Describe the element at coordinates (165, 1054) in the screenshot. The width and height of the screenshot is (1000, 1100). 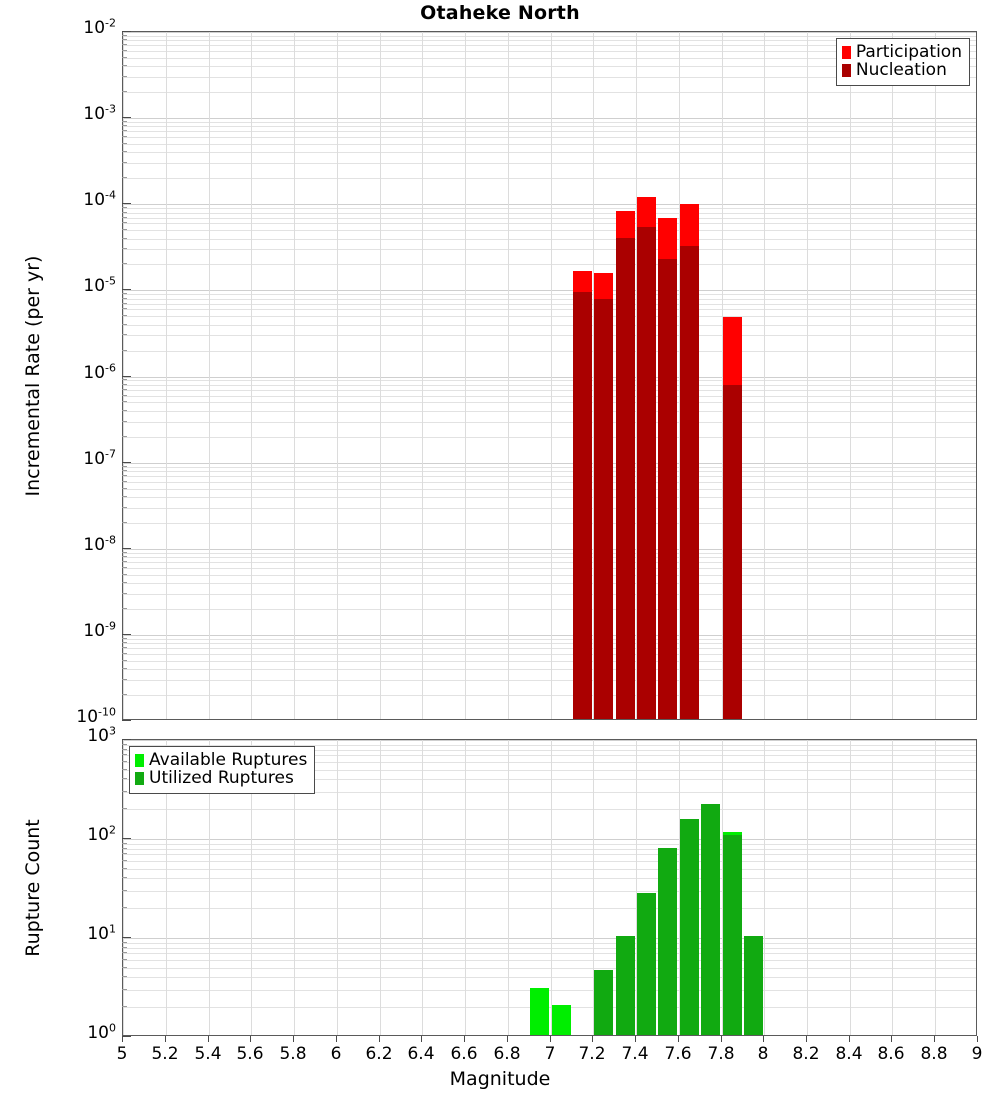
I see `x-tick-label: 5.2` at that location.